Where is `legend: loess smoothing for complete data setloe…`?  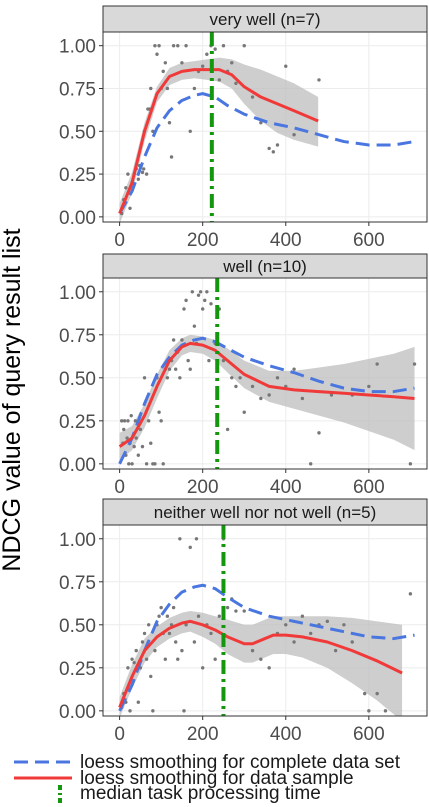
legend: loess smoothing for complete data setloe… is located at coordinates (207, 779).